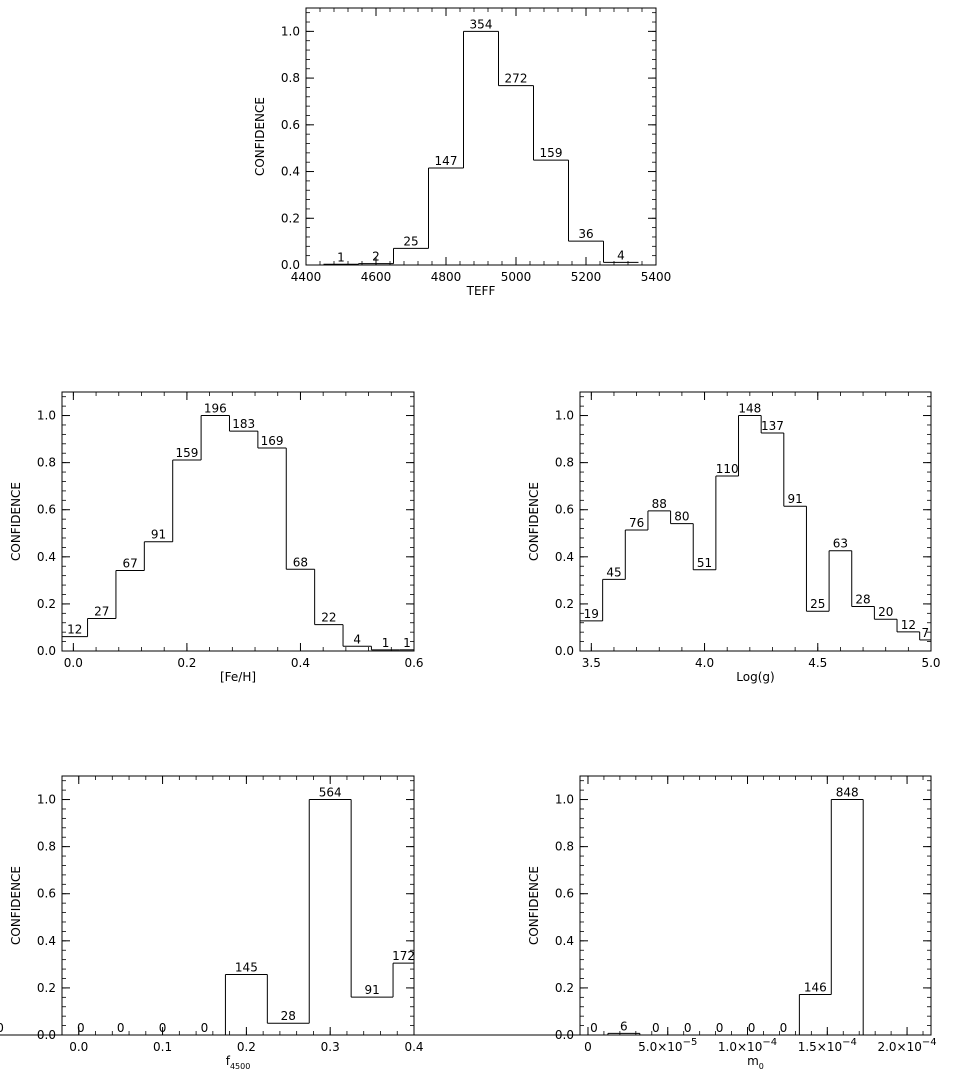  Describe the element at coordinates (840, 544) in the screenshot. I see `bin-count-label: 63` at that location.